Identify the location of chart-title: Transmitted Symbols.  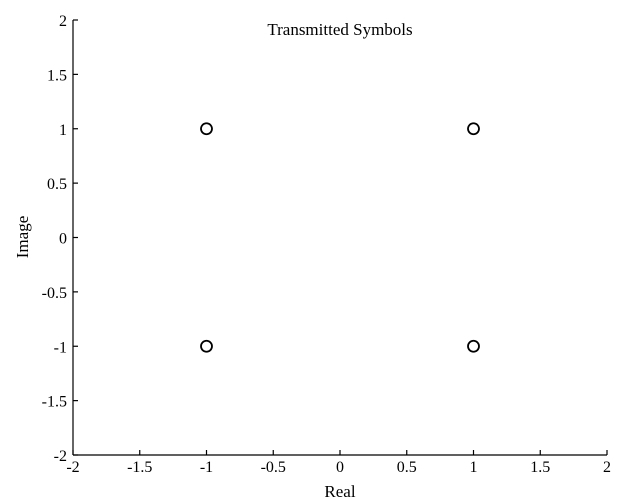
(339, 29).